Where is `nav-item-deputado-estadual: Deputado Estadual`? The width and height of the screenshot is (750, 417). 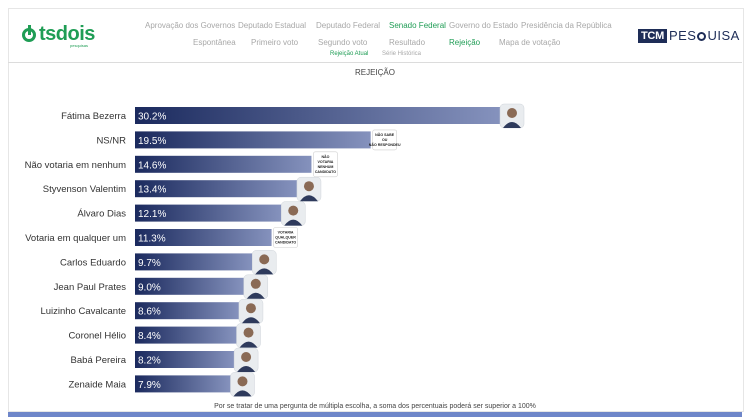 nav-item-deputado-estadual: Deputado Estadual is located at coordinates (272, 25).